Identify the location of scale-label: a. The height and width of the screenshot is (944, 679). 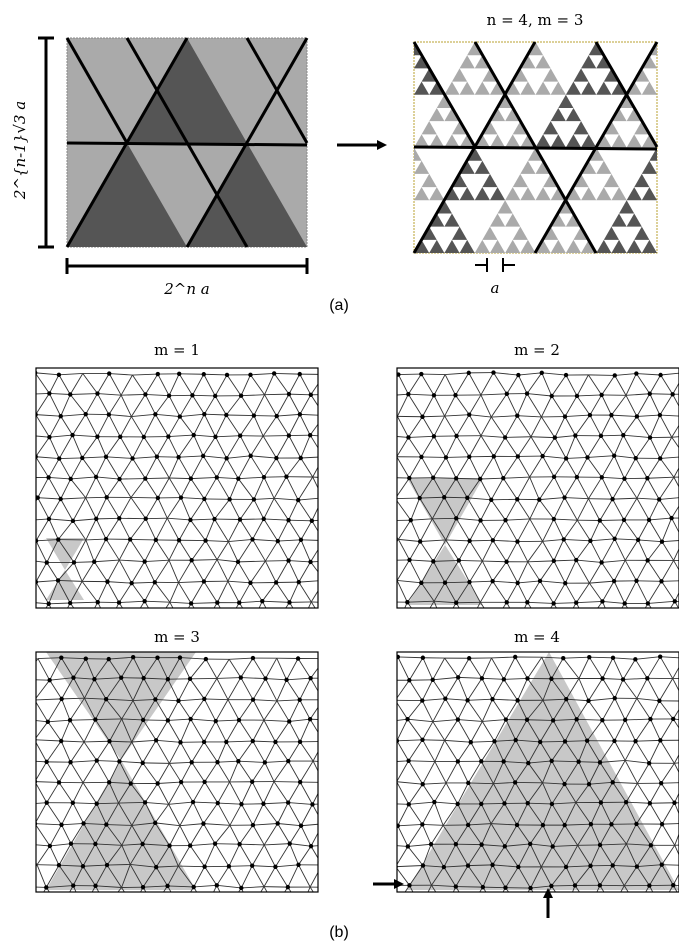
(495, 288).